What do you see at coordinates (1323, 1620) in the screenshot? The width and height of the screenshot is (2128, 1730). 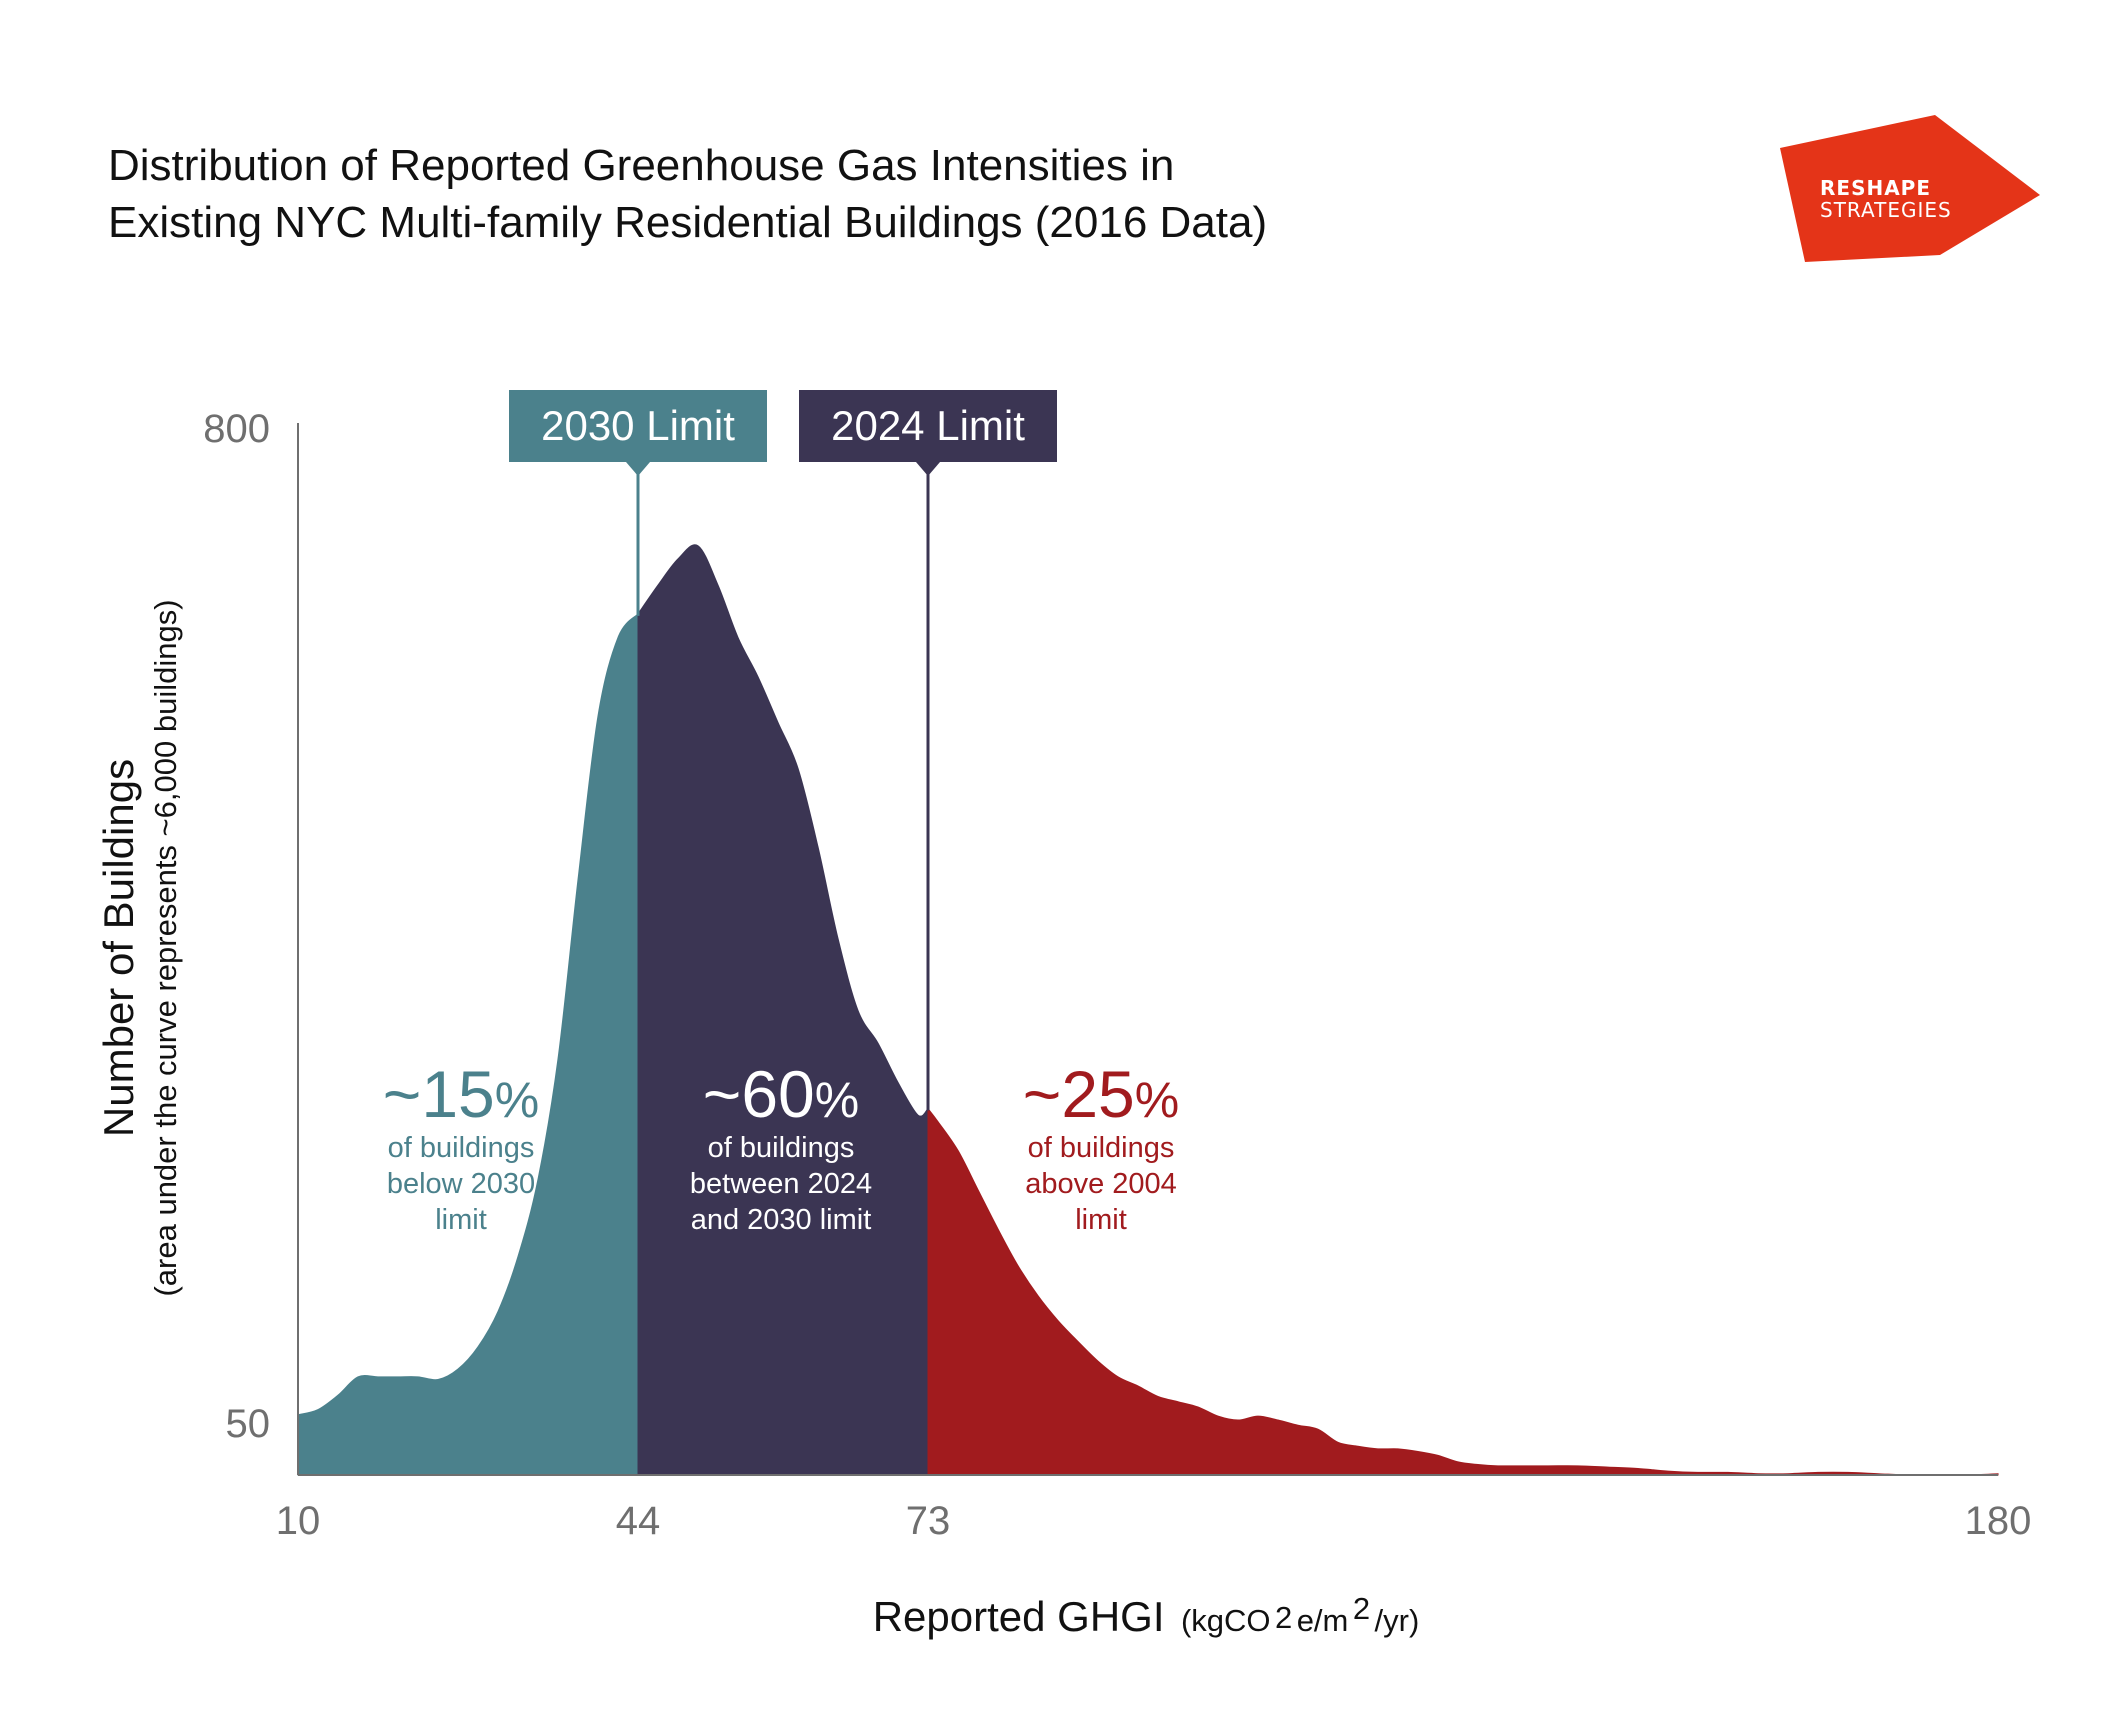 I see `x-axis-unit-b: e/m` at bounding box center [1323, 1620].